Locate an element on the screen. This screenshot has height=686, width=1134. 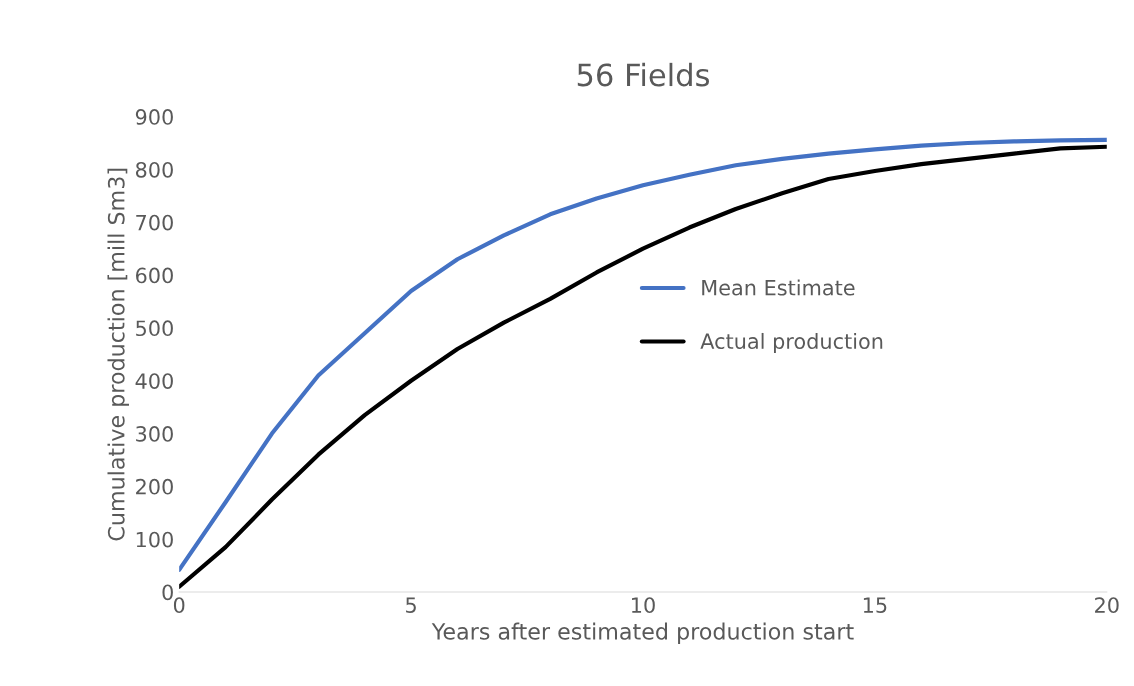
x-tick-label: 0 is located at coordinates (179, 605).